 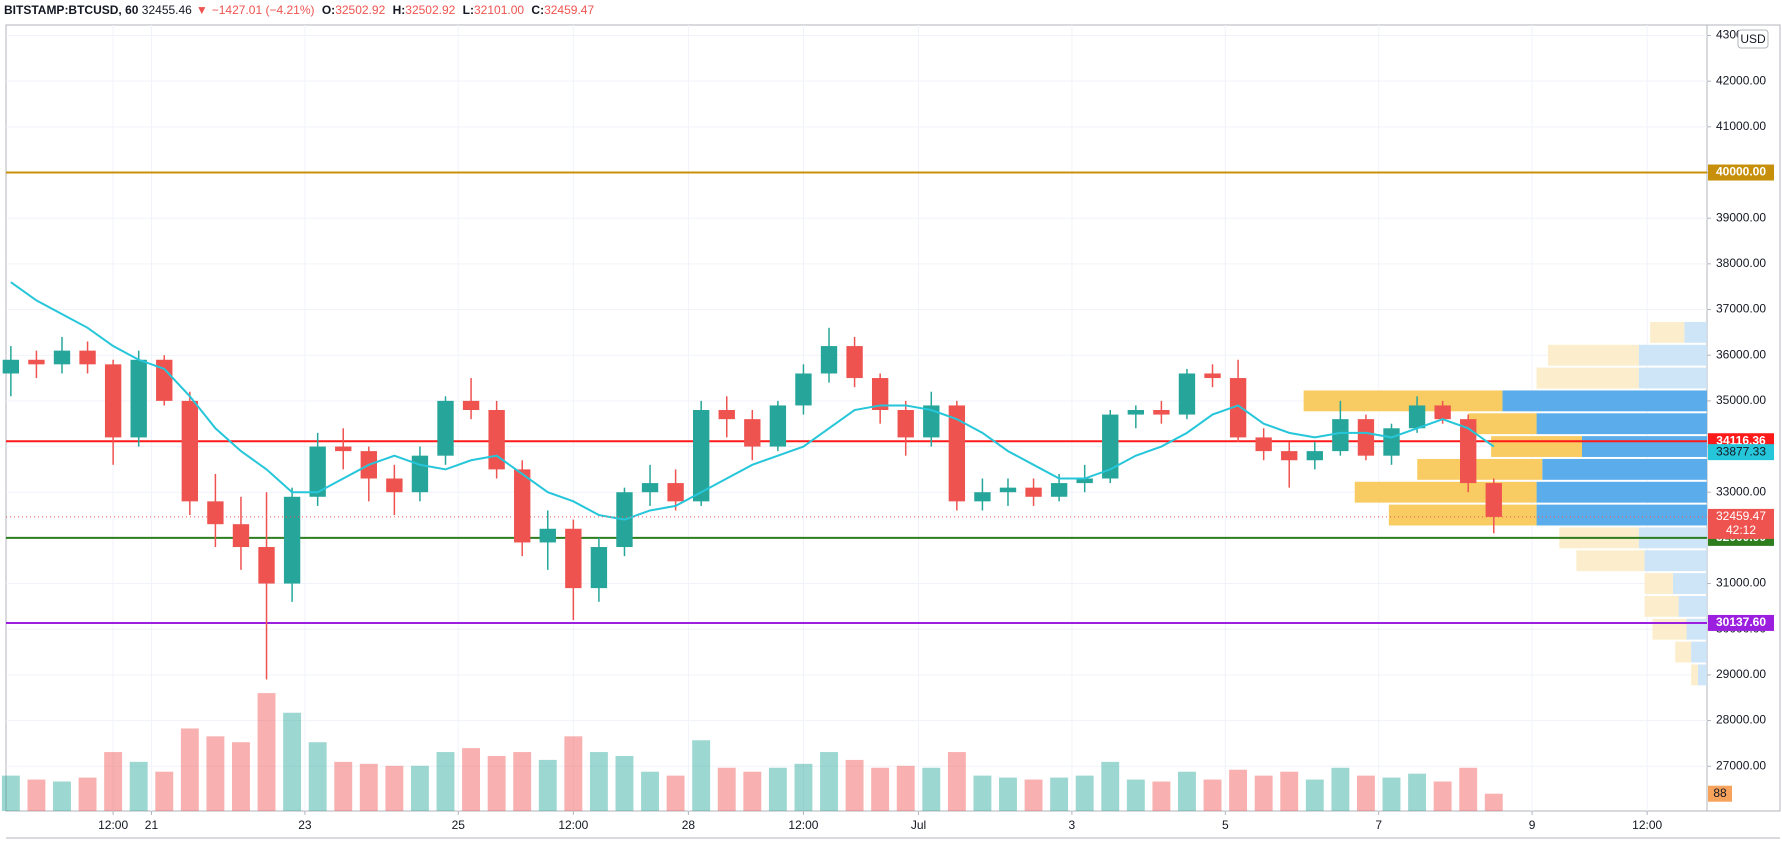 I want to click on x-tick-label: 7, so click(x=1378, y=825).